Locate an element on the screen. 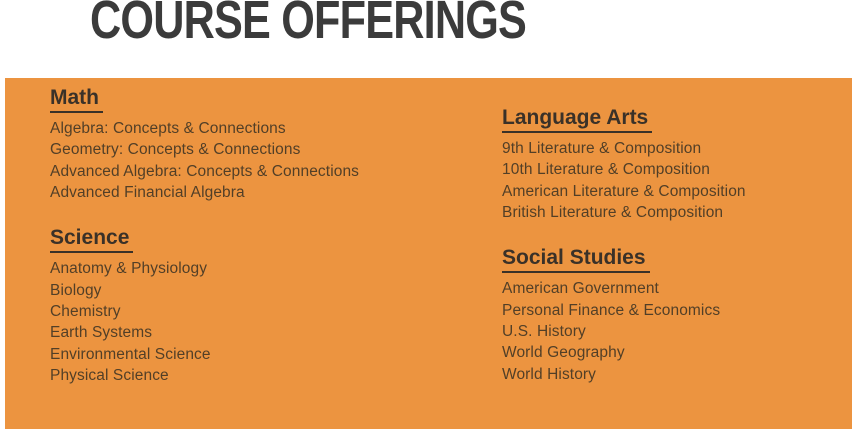 The image size is (859, 434). slide-title: COURSE OFFERINGS is located at coordinates (308, 25).